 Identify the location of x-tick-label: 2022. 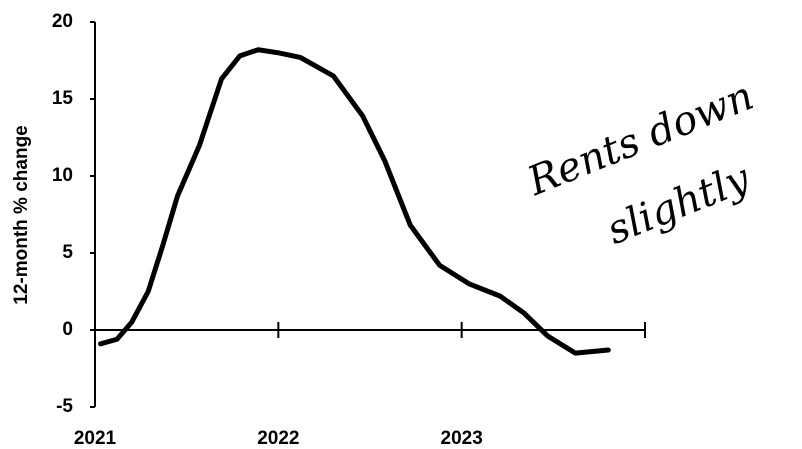
(278, 438).